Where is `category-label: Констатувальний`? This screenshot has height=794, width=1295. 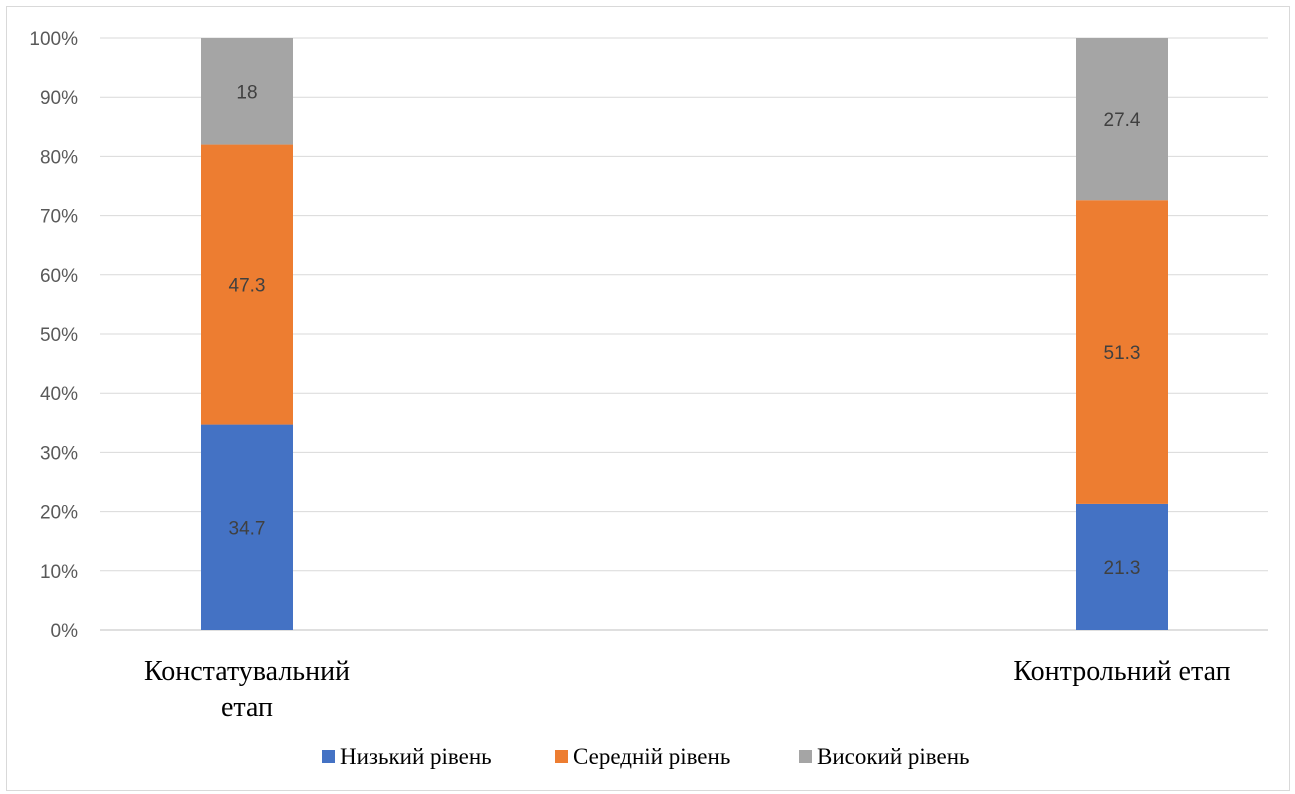 category-label: Констатувальний is located at coordinates (247, 671).